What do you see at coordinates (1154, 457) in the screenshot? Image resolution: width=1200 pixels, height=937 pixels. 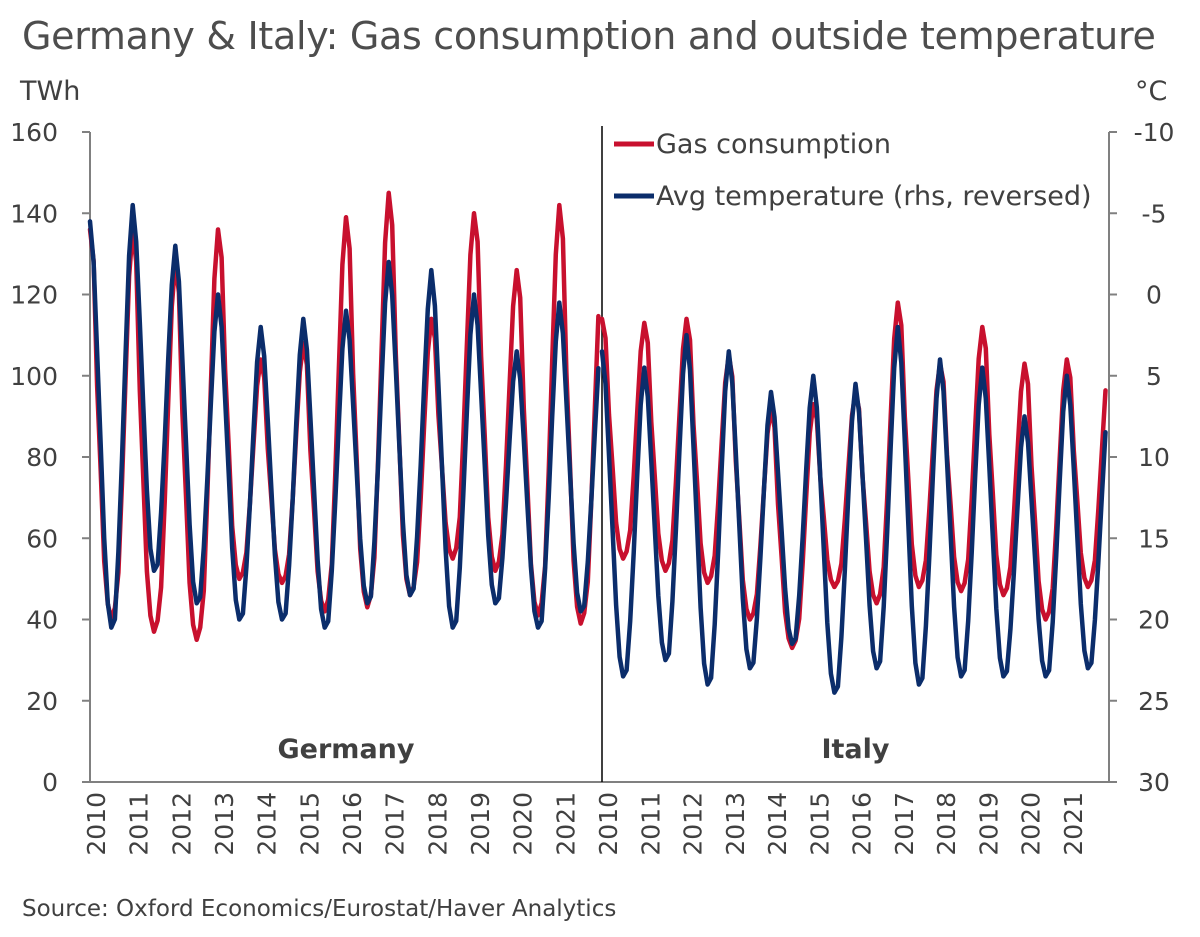 I see `right-tick-label: 10` at bounding box center [1154, 457].